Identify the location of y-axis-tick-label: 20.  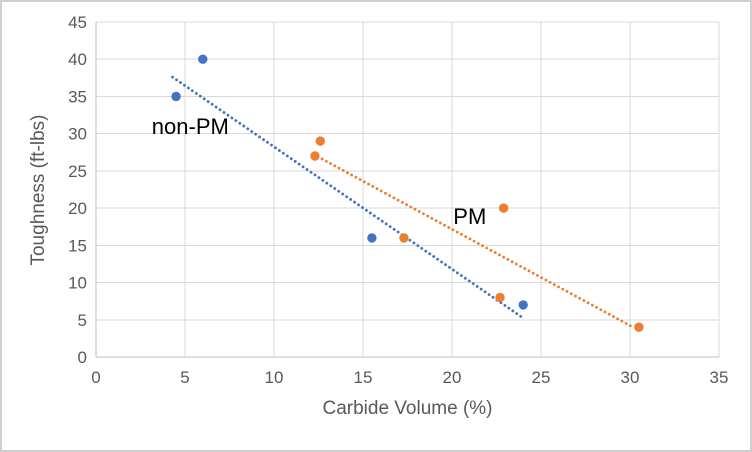
(77, 208).